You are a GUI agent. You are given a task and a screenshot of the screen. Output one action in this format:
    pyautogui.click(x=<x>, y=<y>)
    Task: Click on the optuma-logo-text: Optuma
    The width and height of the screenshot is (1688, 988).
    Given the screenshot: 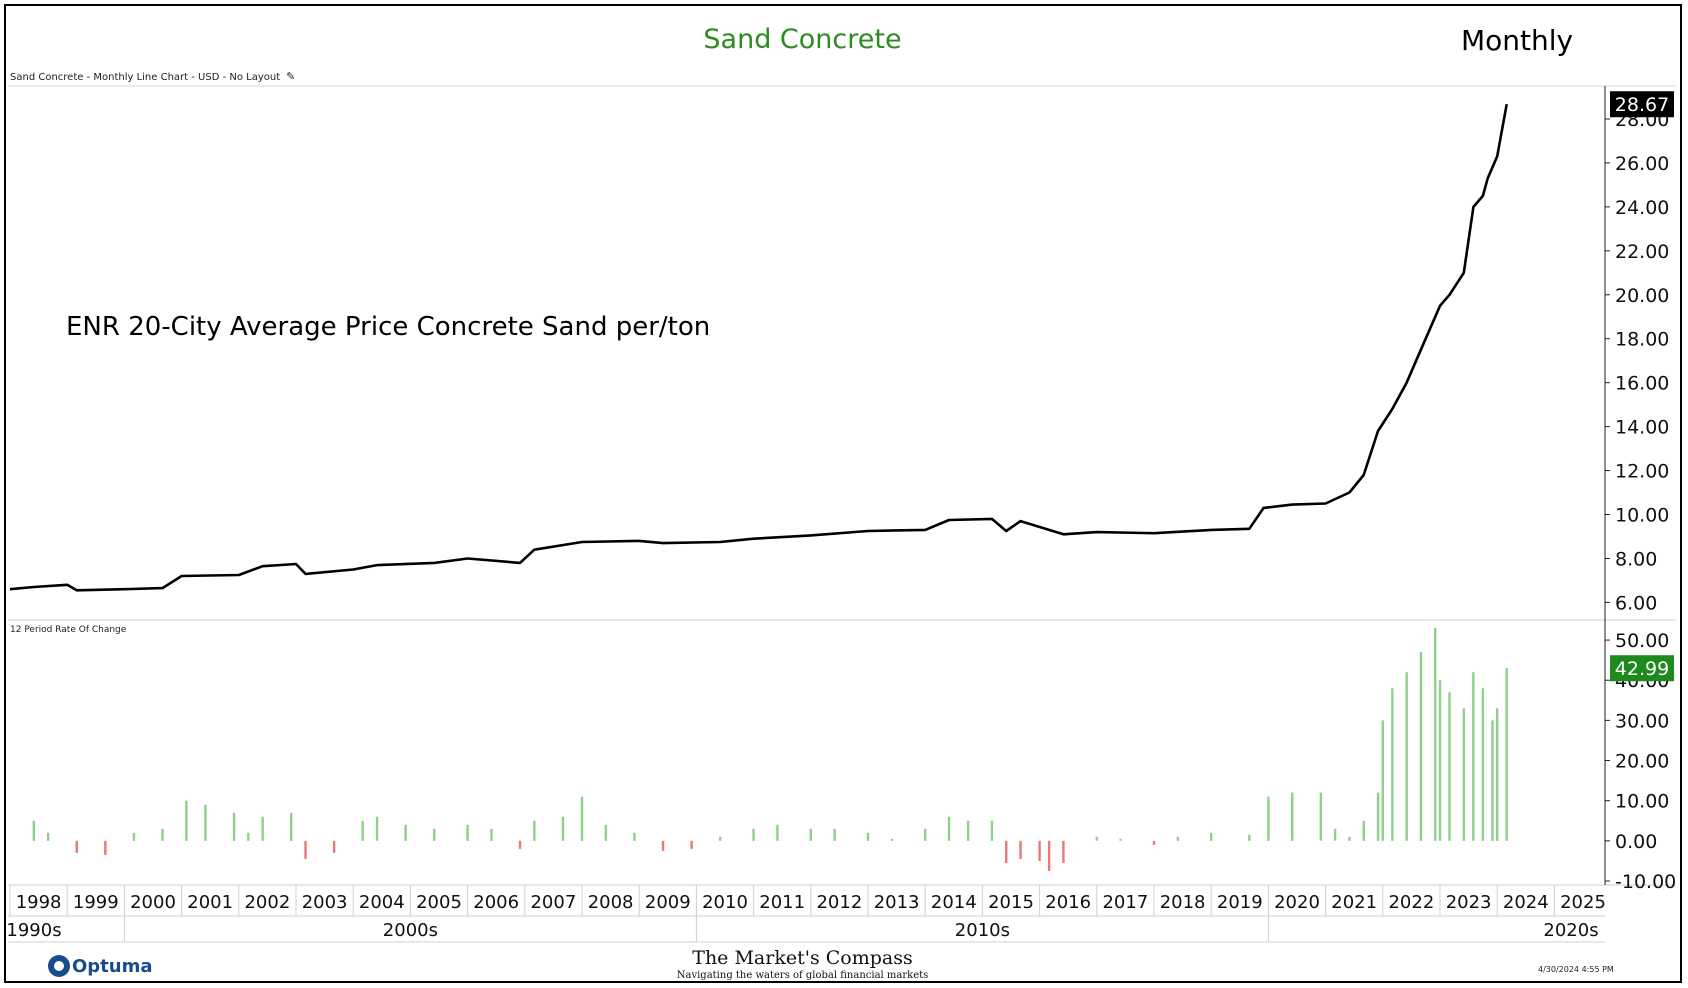 What is the action you would take?
    pyautogui.click(x=112, y=966)
    